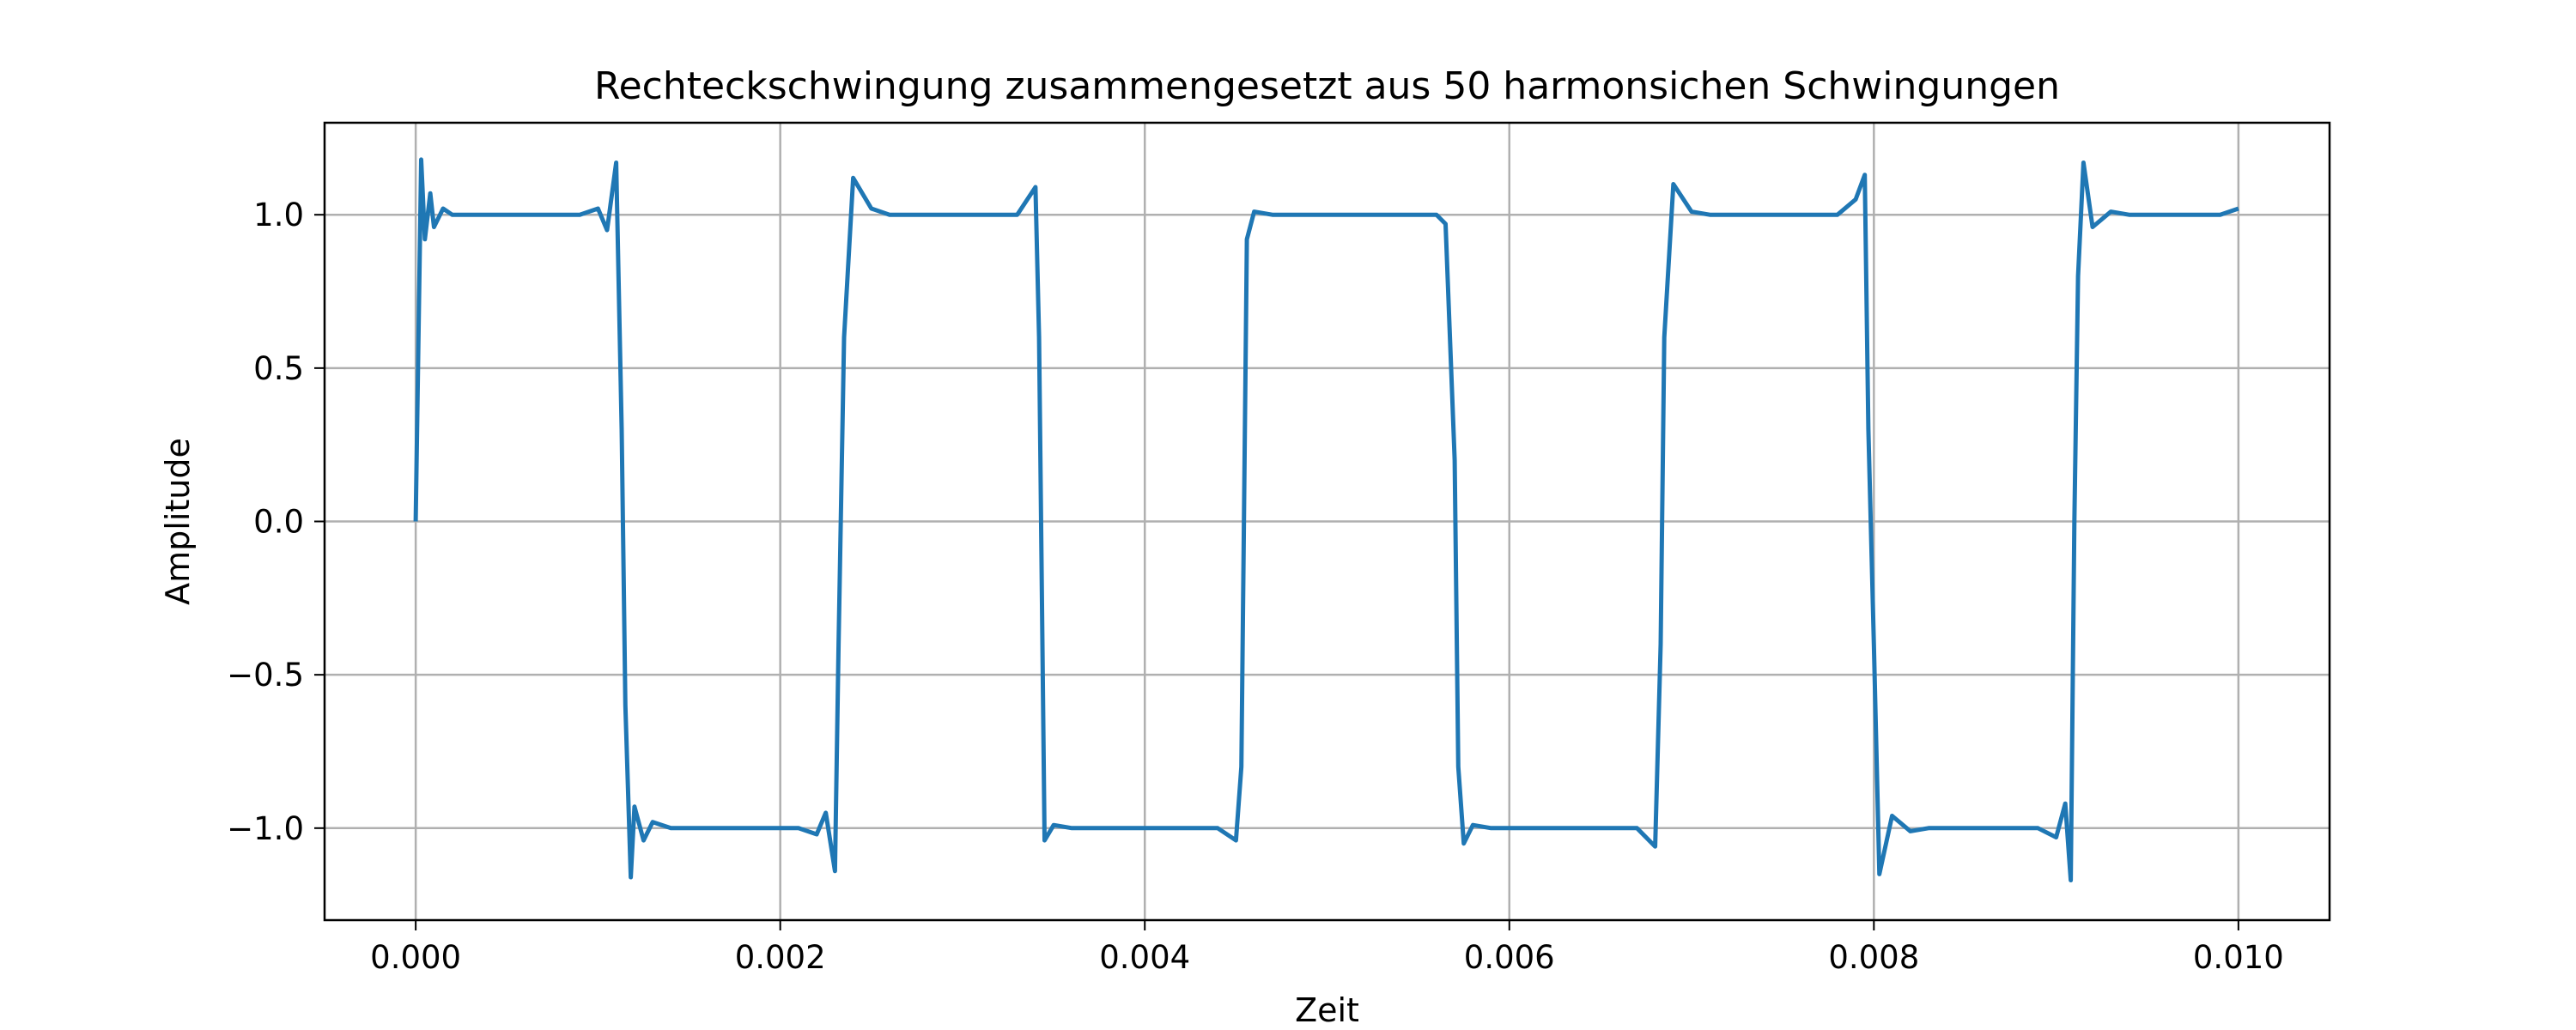  I want to click on x-axis-label: Zeit, so click(1327, 1010).